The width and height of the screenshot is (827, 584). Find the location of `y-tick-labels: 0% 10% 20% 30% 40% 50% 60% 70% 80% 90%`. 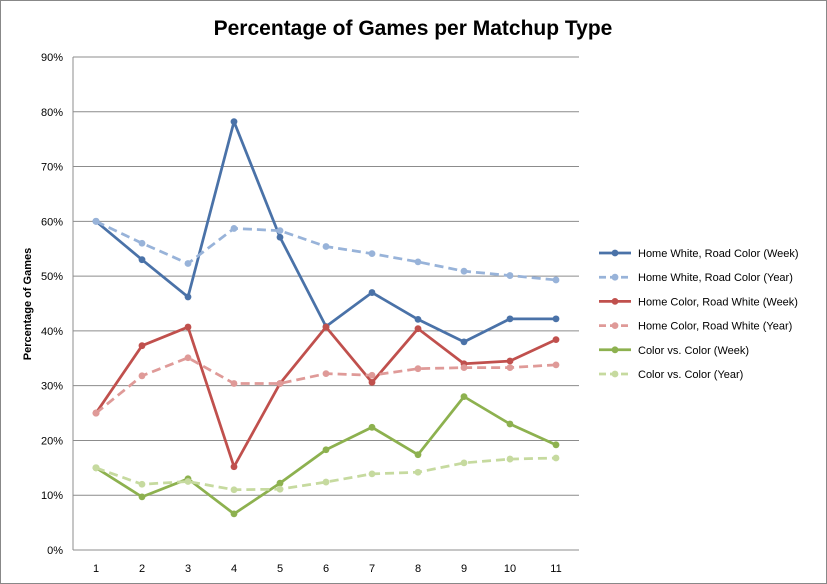

y-tick-labels: 0% 10% 20% 30% 40% 50% 60% 70% 80% 90% is located at coordinates (52, 304).